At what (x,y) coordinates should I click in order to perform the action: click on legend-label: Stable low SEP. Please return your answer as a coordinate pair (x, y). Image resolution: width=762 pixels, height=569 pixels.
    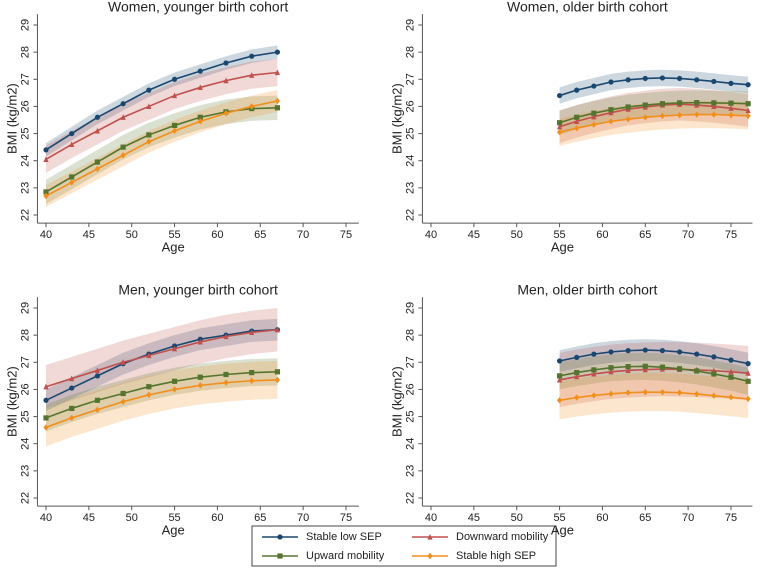
    Looking at the image, I should click on (344, 537).